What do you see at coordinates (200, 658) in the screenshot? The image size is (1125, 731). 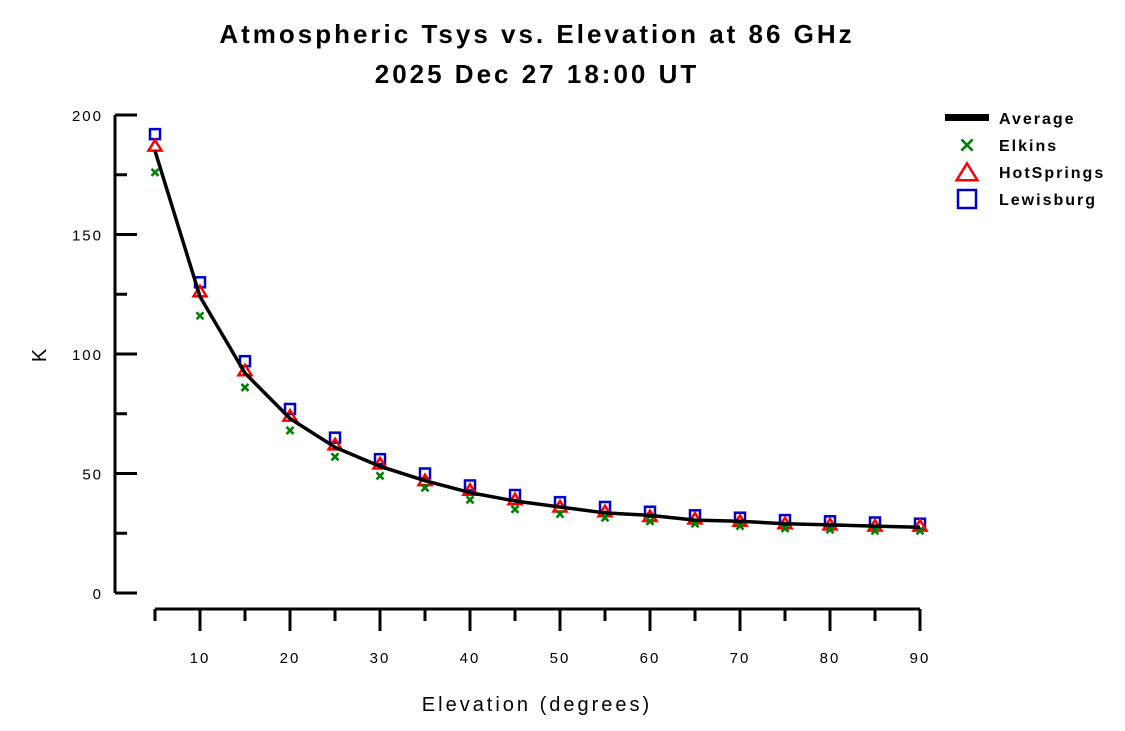 I see `x-tick-label: 10` at bounding box center [200, 658].